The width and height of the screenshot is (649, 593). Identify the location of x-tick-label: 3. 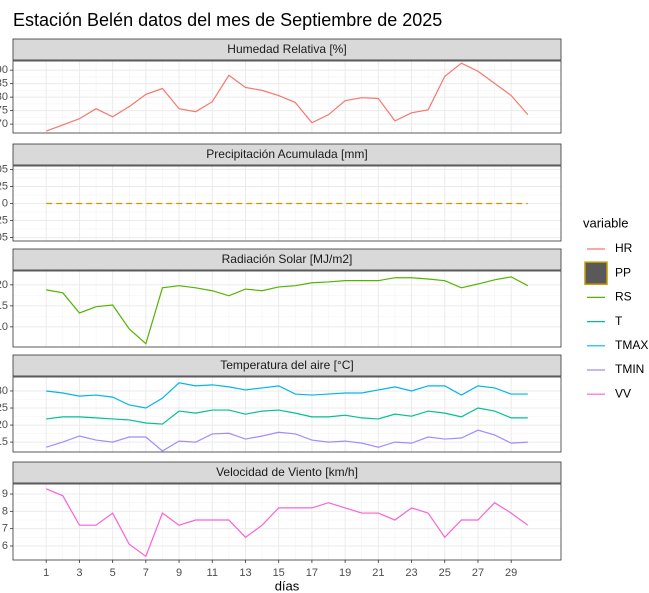
(79, 573).